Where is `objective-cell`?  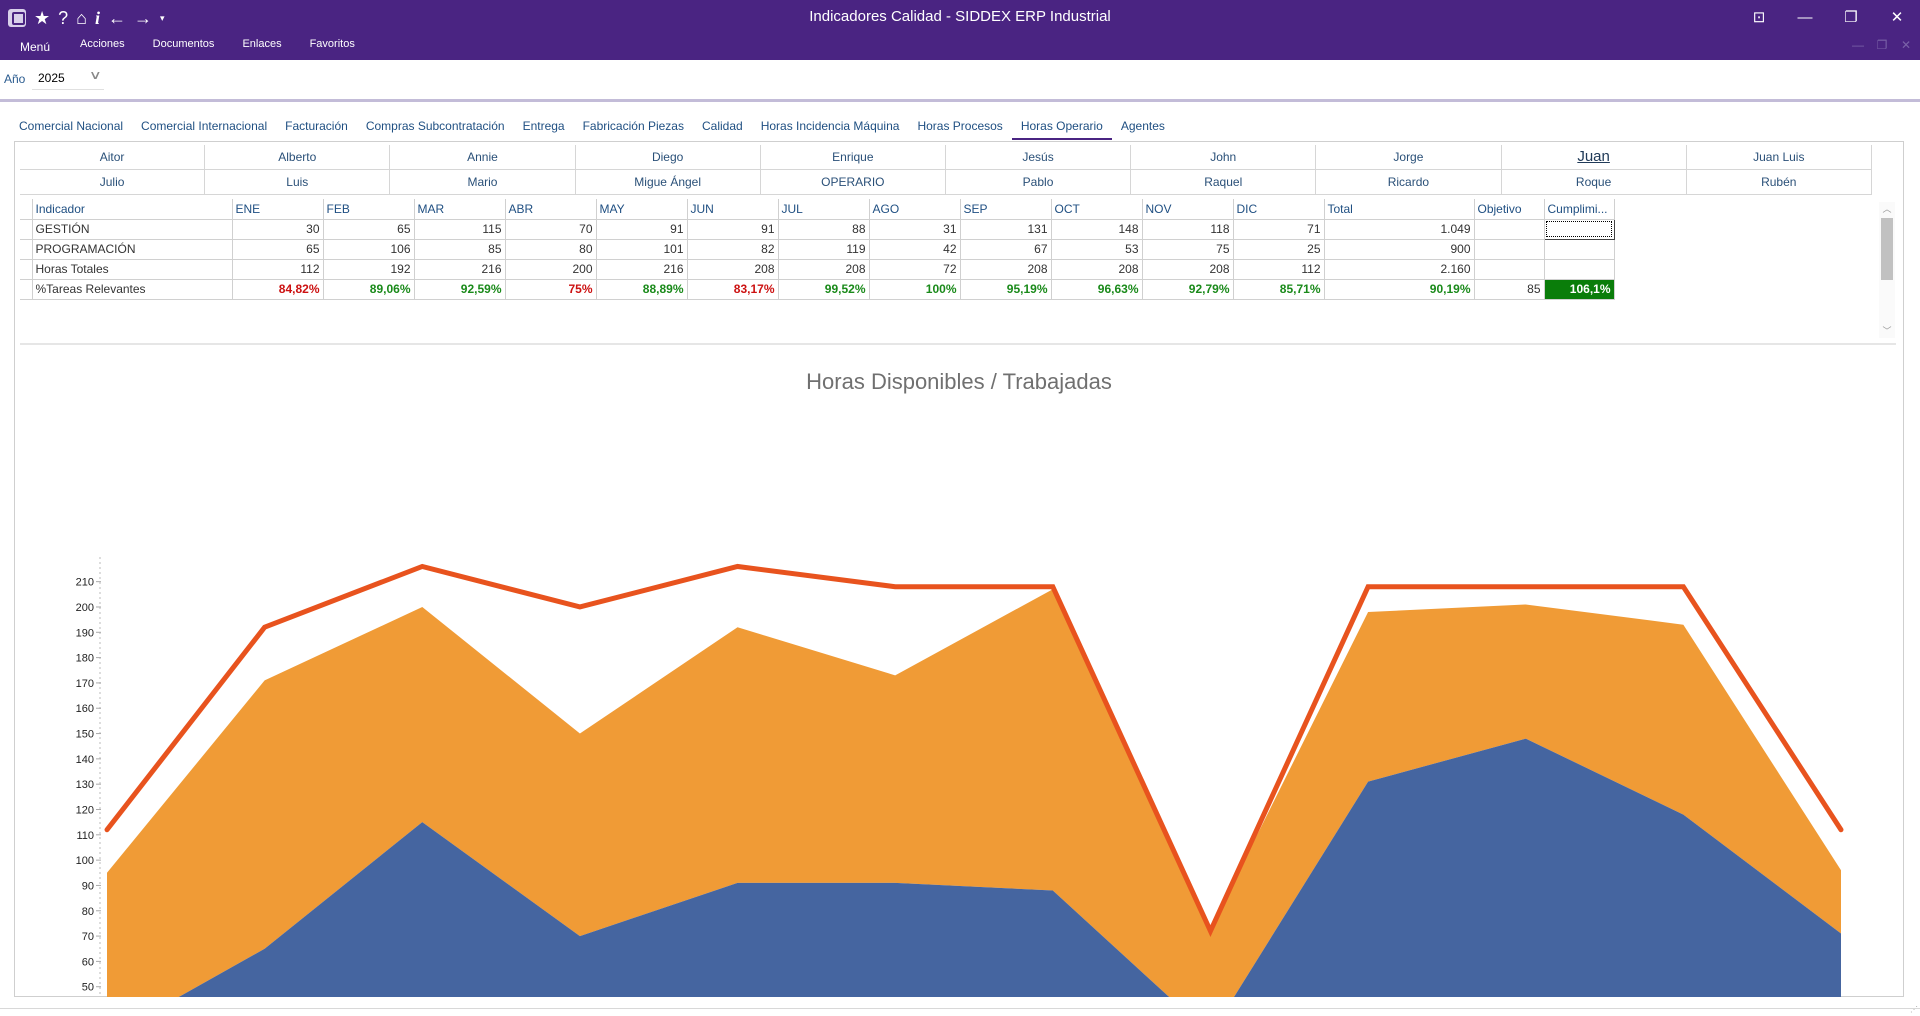 objective-cell is located at coordinates (1509, 229).